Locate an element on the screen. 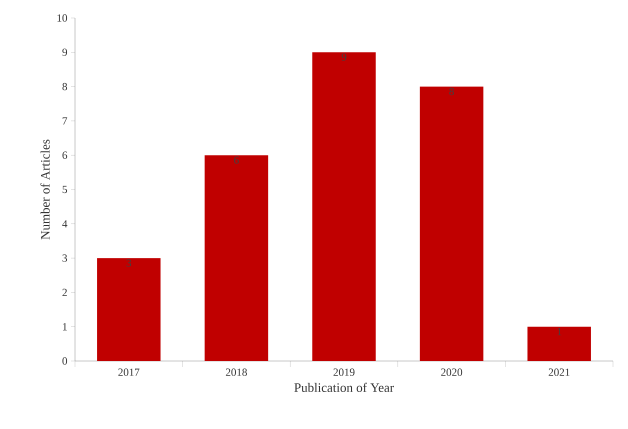  data-label: 8 is located at coordinates (451, 92).